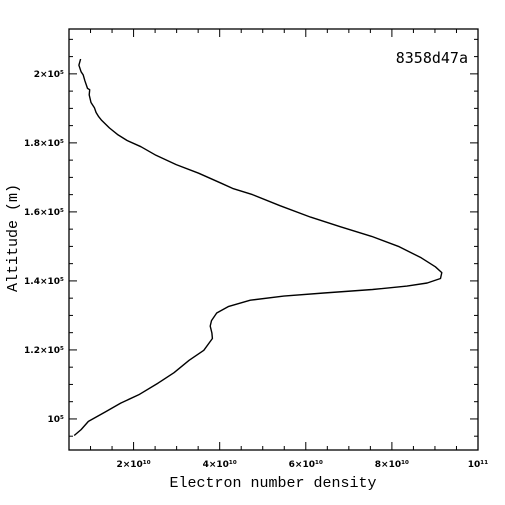 This screenshot has width=505, height=505. Describe the element at coordinates (432, 58) in the screenshot. I see `chart-annotation: 8358d47a` at that location.